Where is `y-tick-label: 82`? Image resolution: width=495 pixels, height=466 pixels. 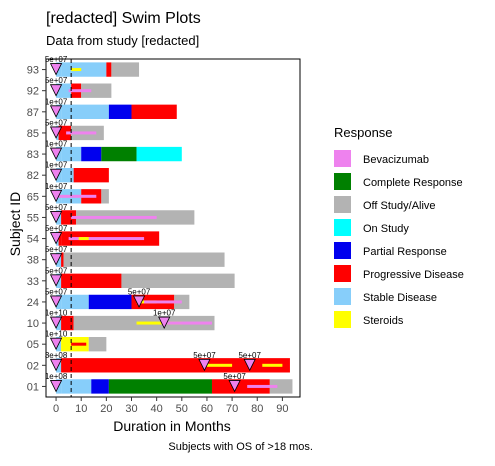 y-tick-label: 82 is located at coordinates (33, 176).